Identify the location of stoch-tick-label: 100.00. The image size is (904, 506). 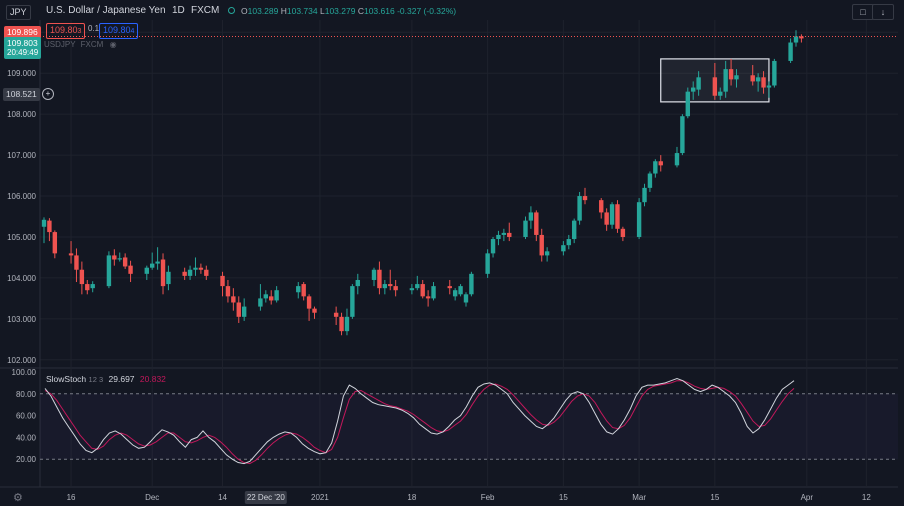
(24, 372).